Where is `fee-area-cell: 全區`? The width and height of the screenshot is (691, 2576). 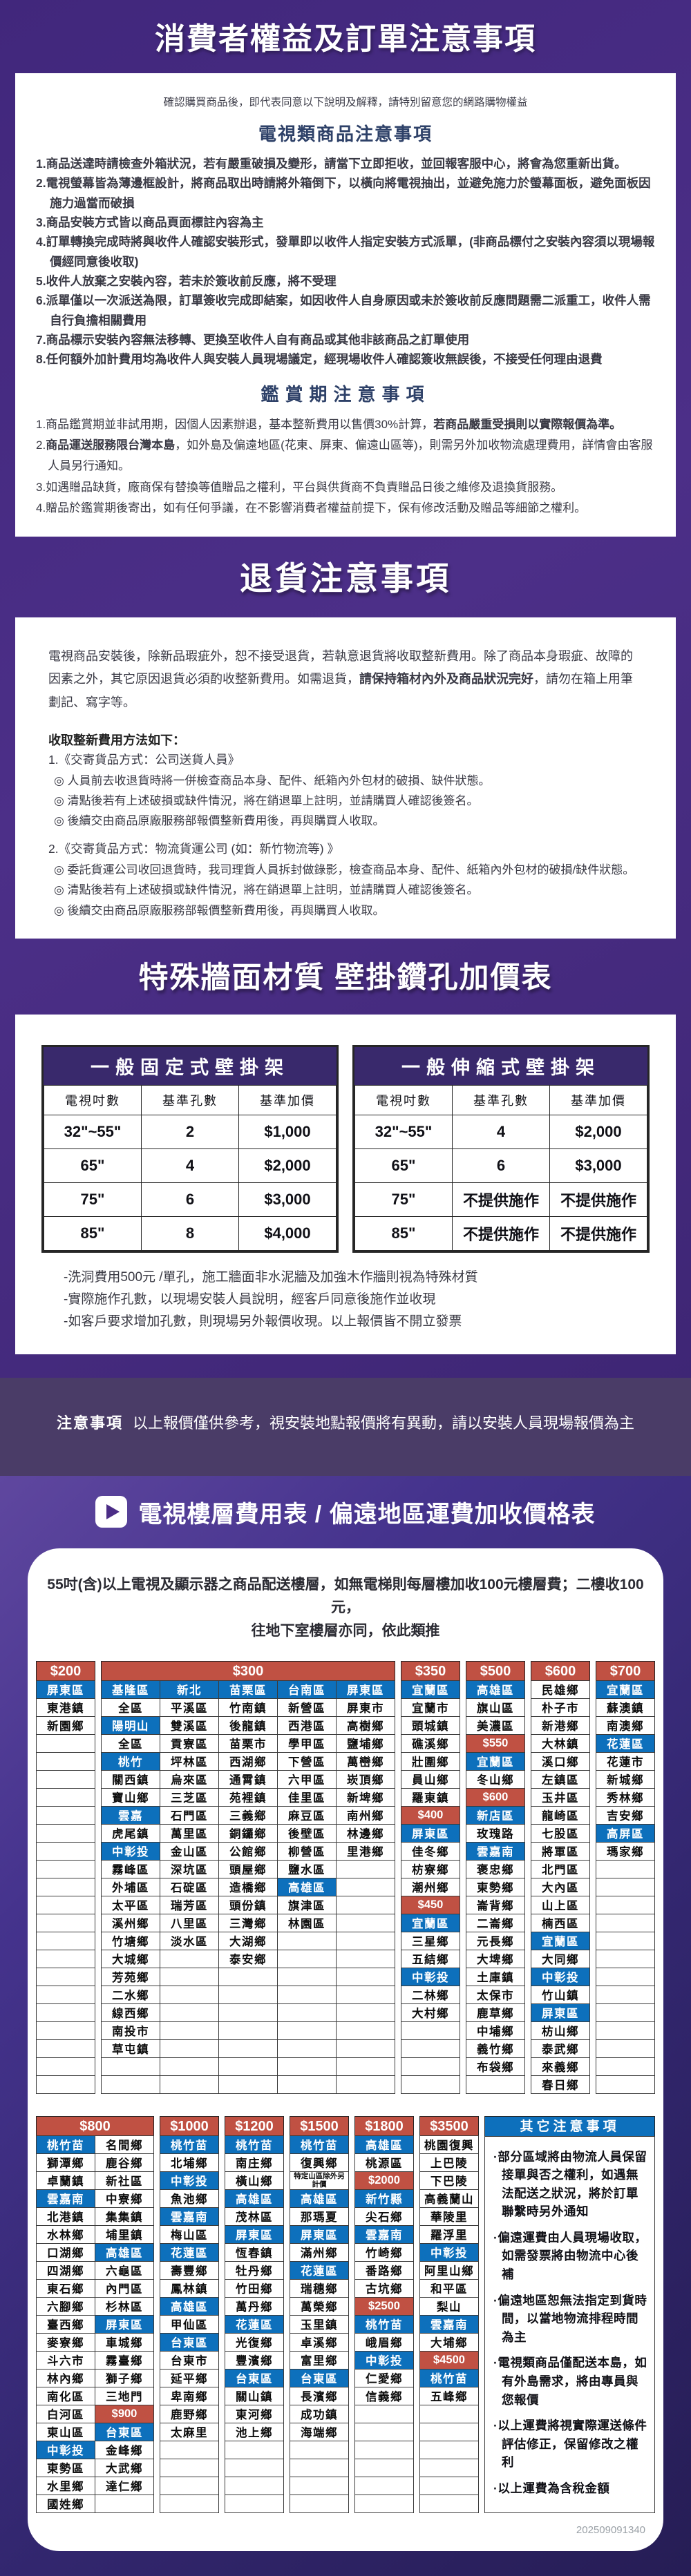 fee-area-cell: 全區 is located at coordinates (130, 1707).